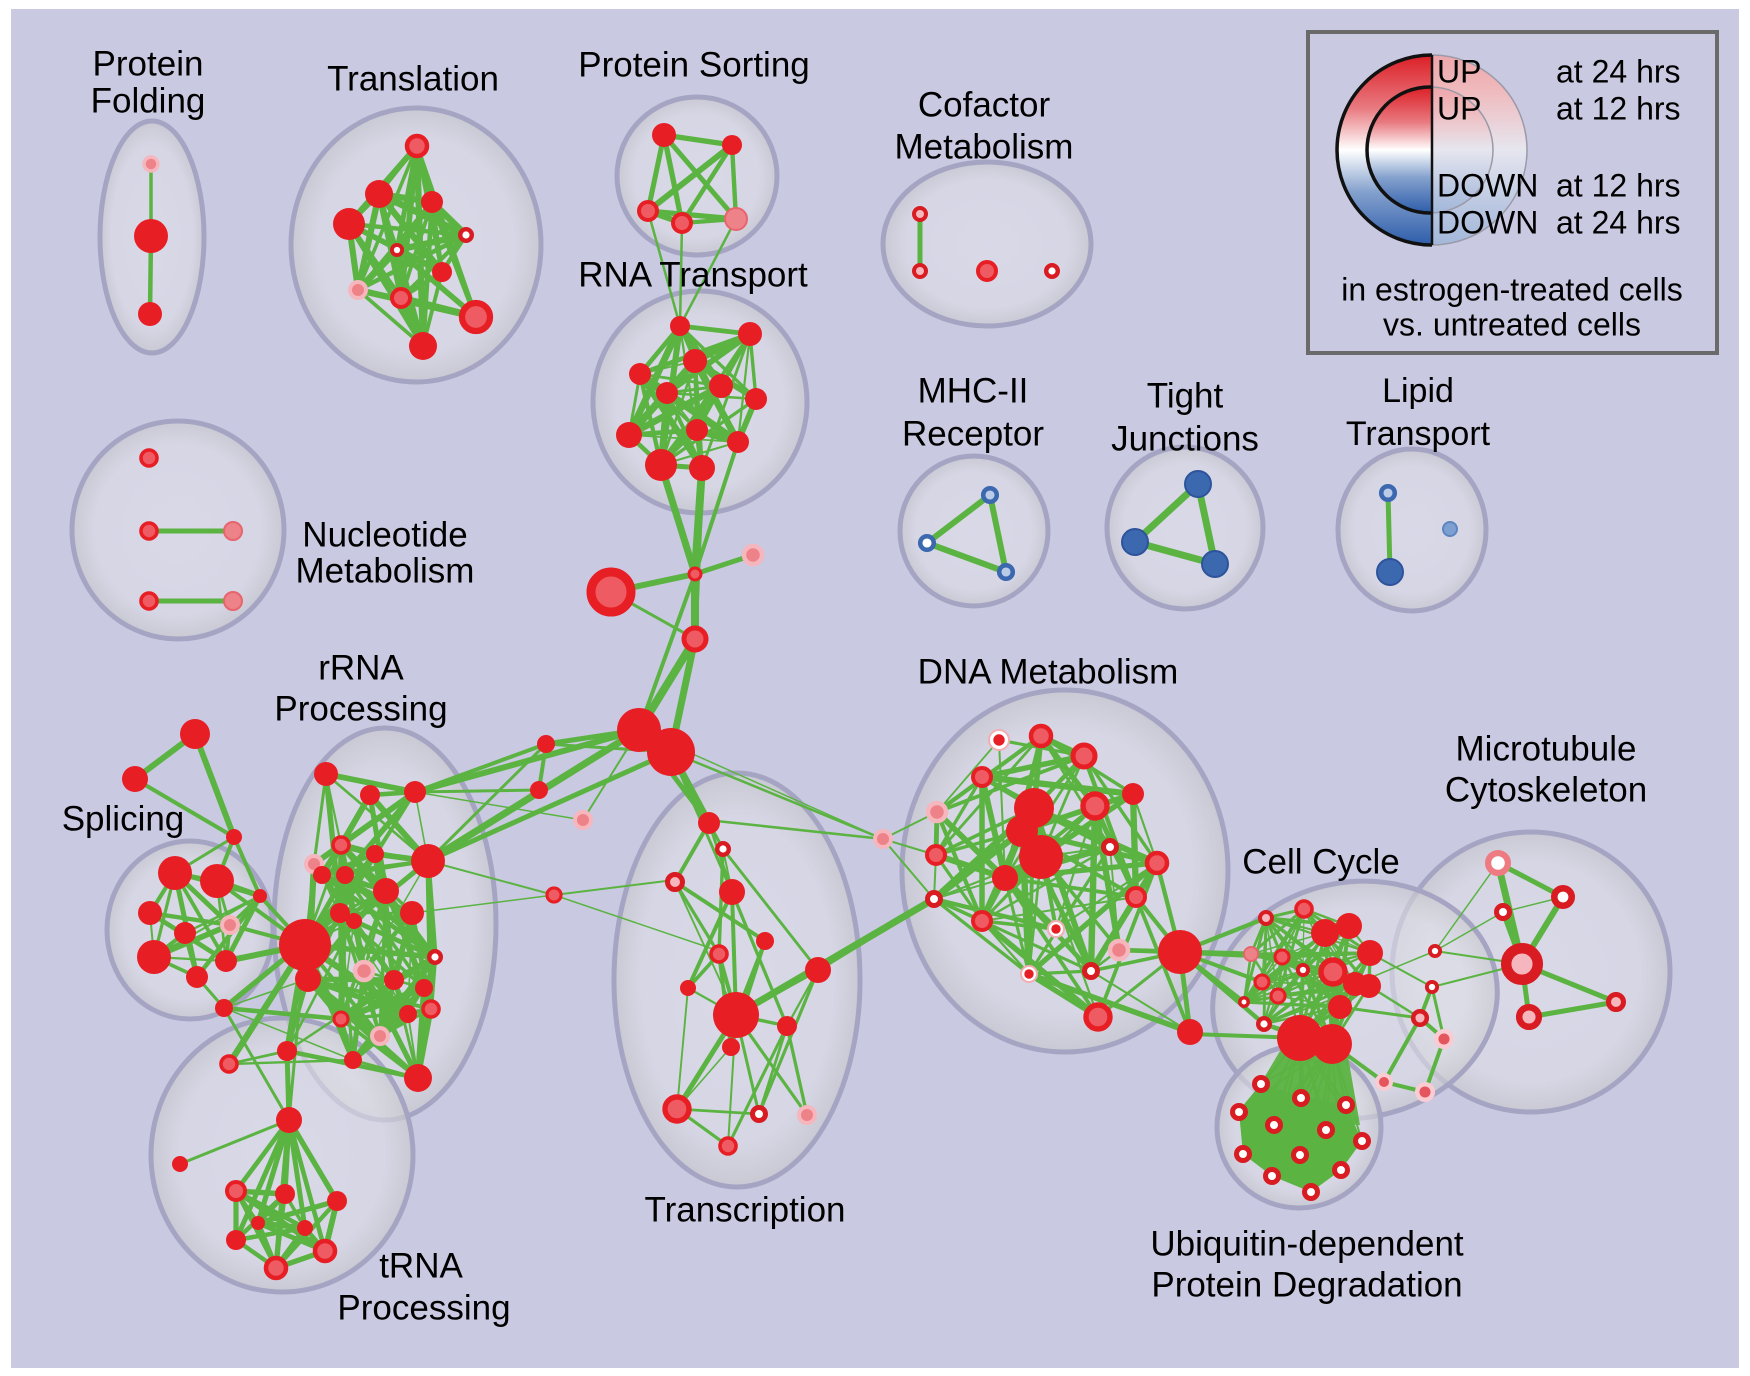 The height and width of the screenshot is (1376, 1750). What do you see at coordinates (973, 433) in the screenshot?
I see `svg-text: Receptor` at bounding box center [973, 433].